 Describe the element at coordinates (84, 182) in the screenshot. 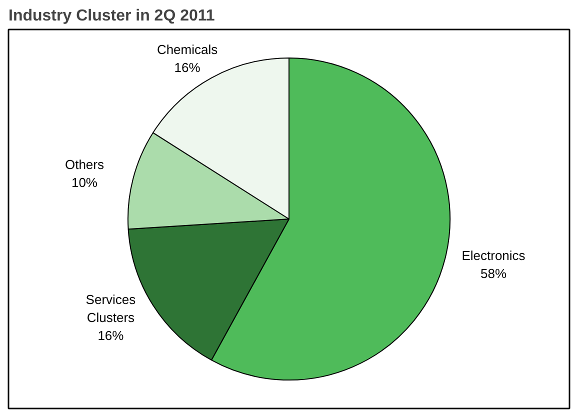

I see `data-label: 10%` at that location.